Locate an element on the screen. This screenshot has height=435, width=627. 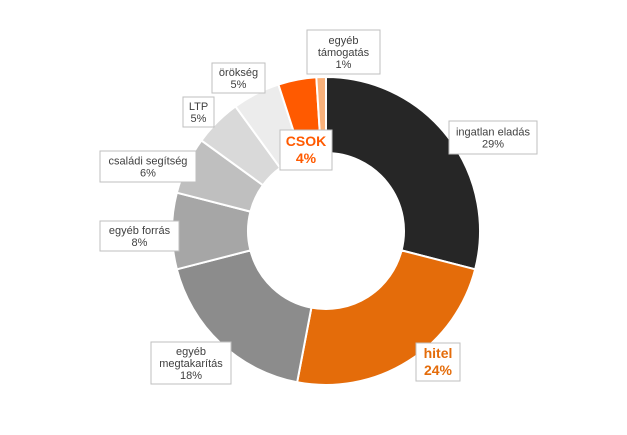
slice-megtakaritas is located at coordinates (244, 316).